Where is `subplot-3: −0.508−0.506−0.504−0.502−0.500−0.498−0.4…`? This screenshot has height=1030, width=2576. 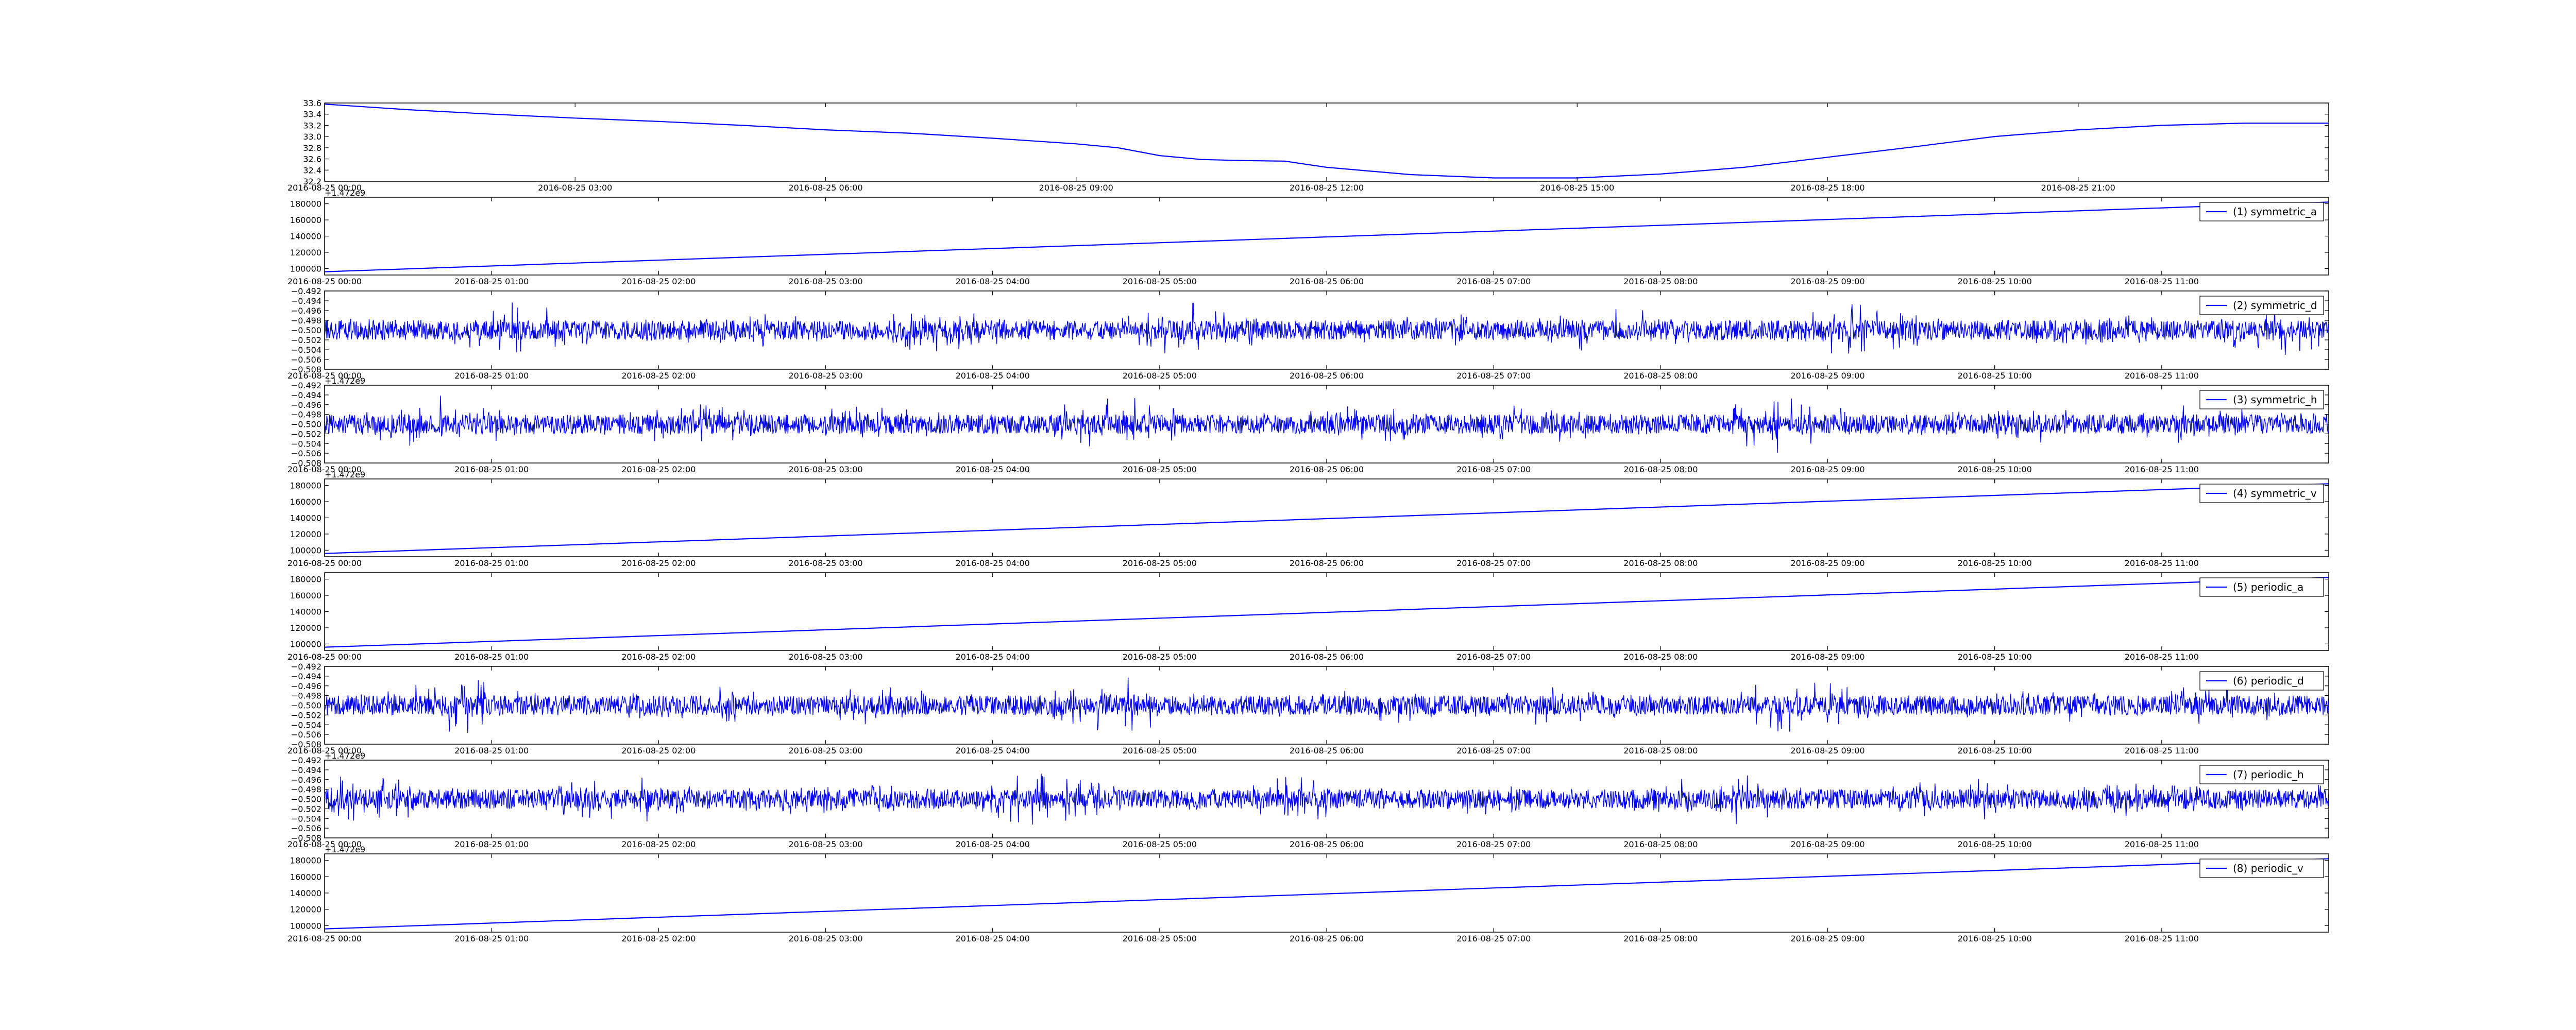
subplot-3: −0.508−0.506−0.504−0.502−0.500−0.498−0.4… is located at coordinates (1308, 333).